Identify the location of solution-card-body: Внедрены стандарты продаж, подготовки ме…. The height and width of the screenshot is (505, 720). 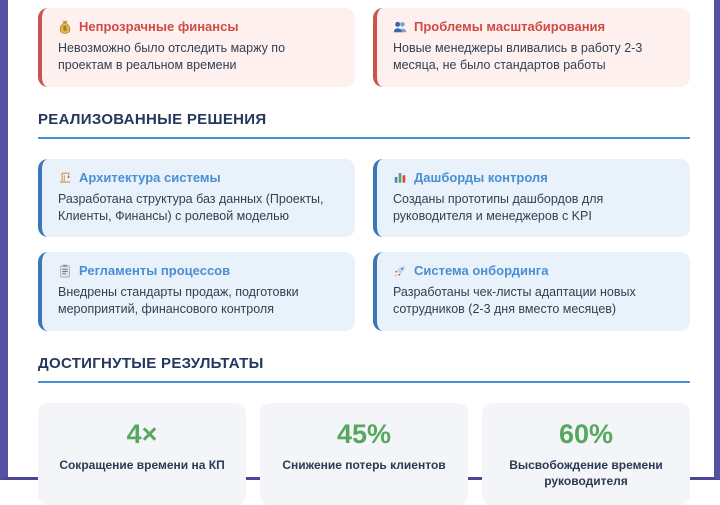
(198, 301).